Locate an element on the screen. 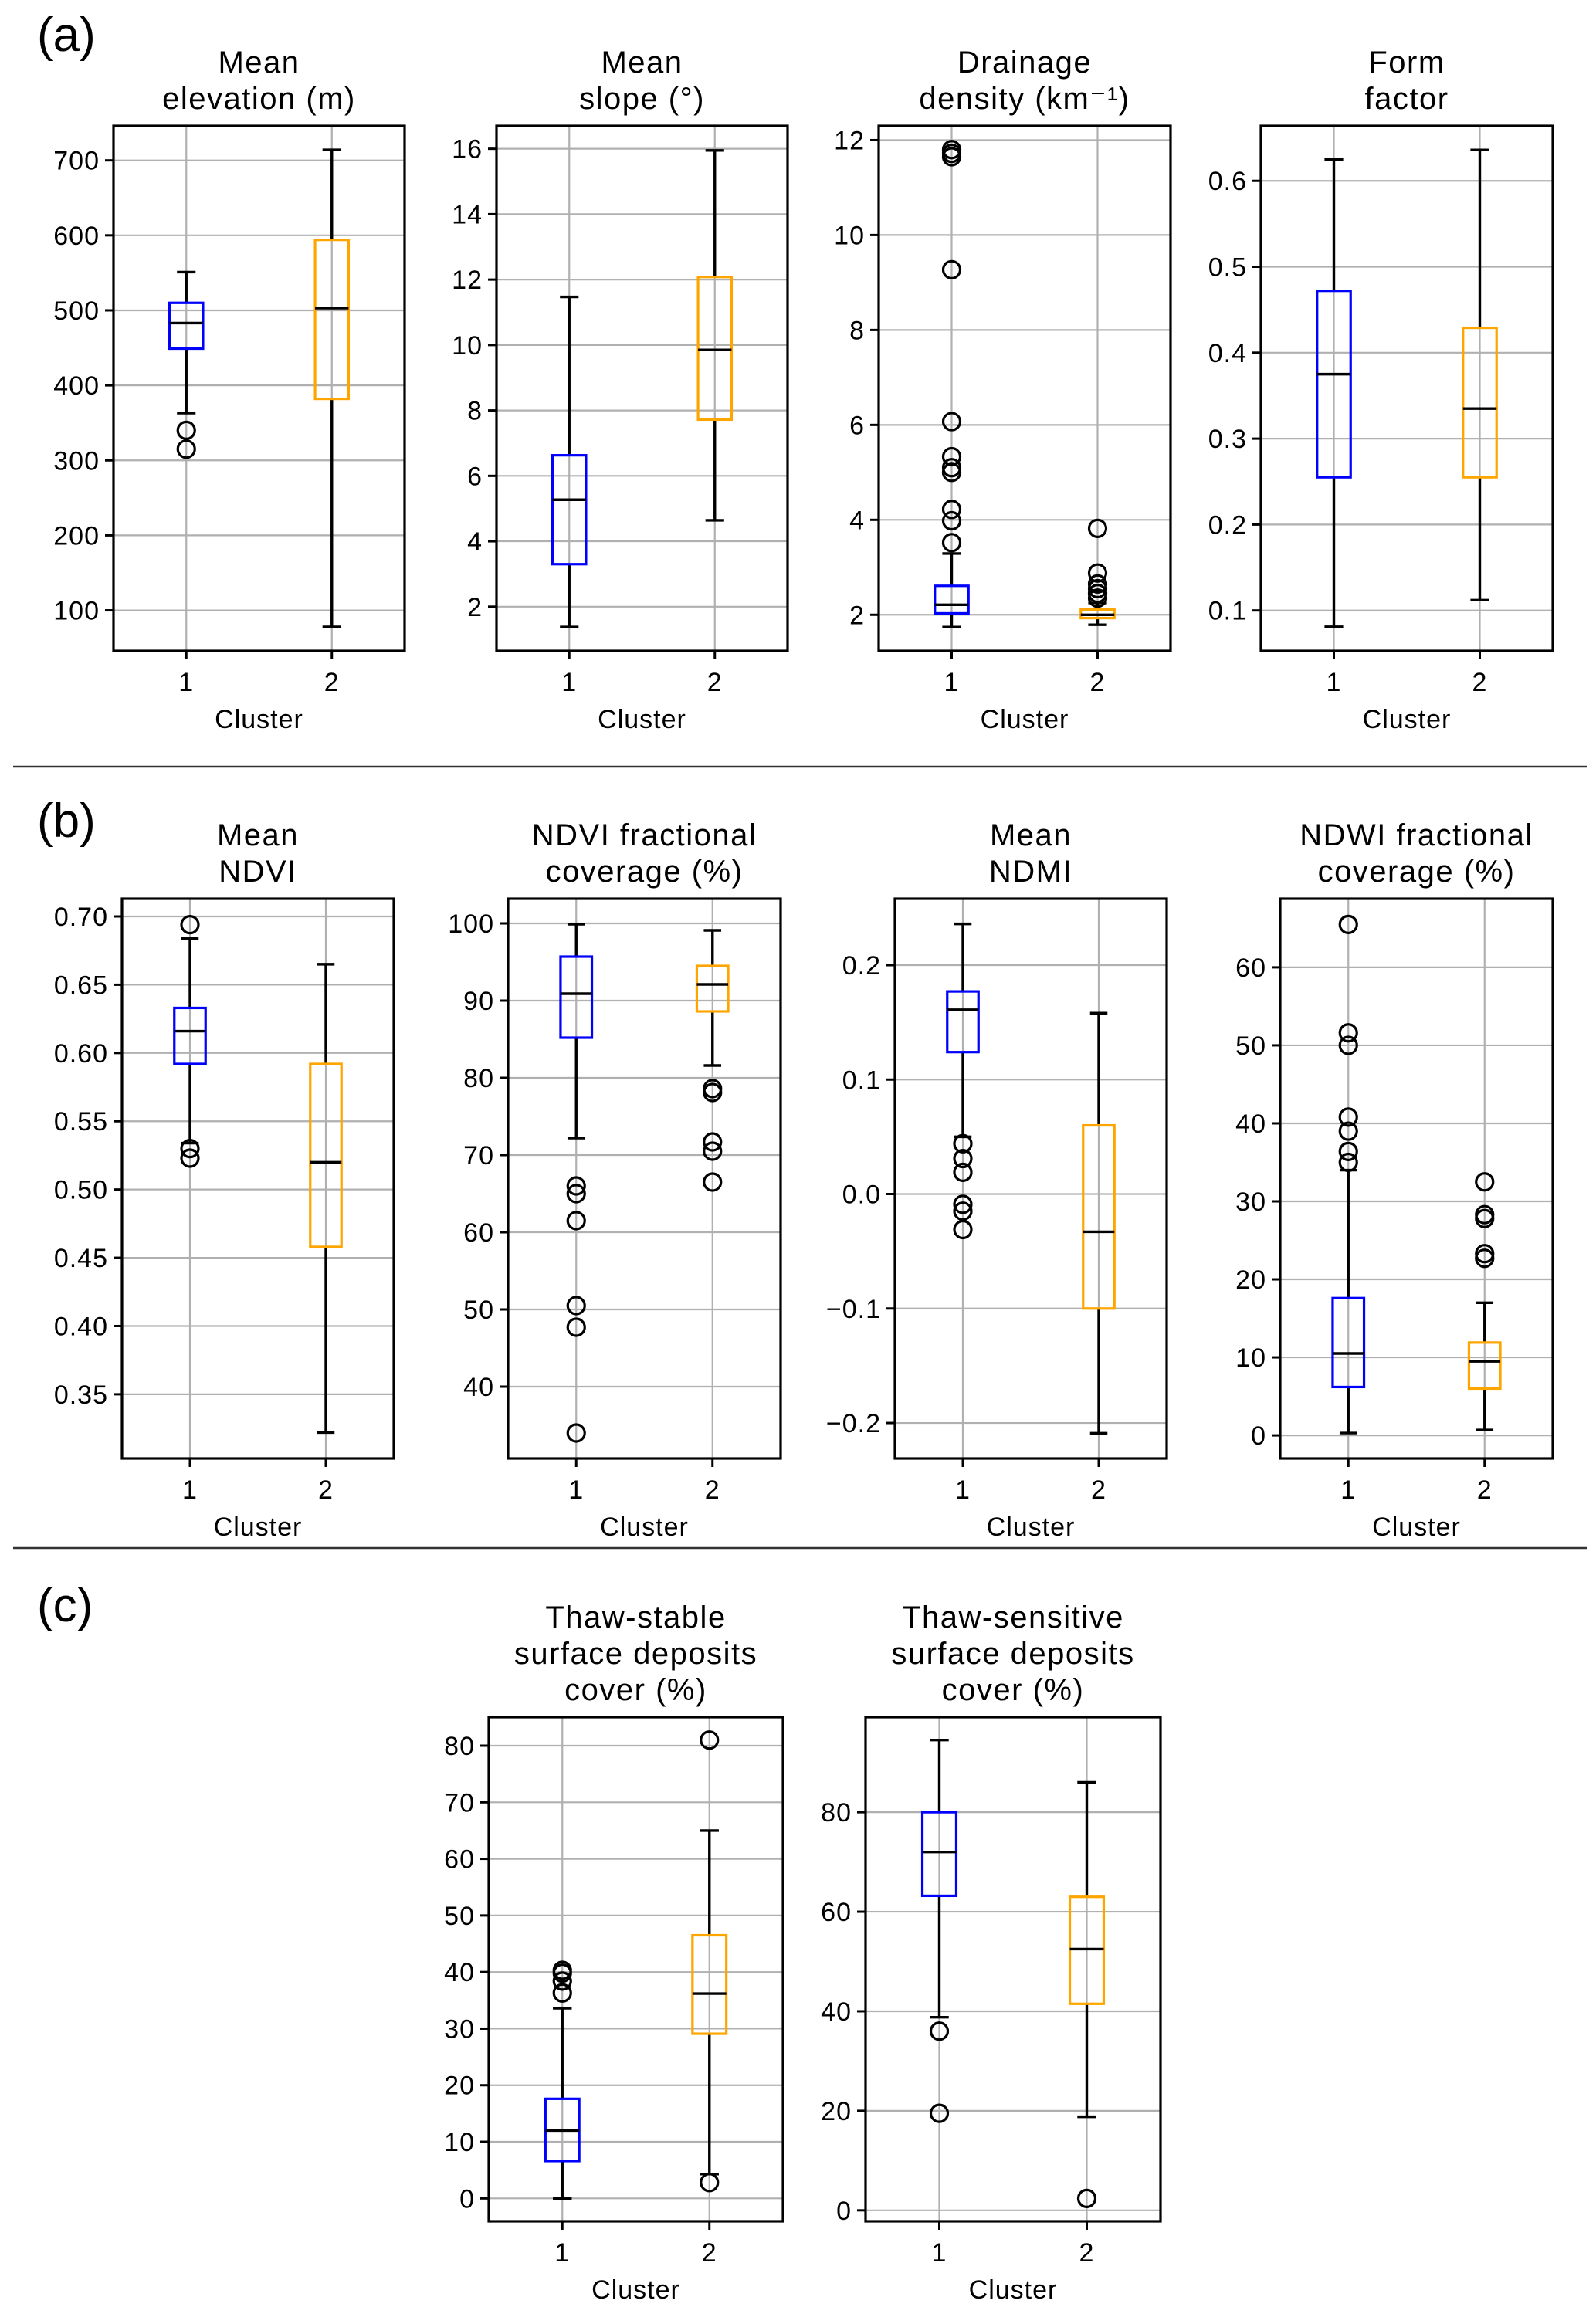 This screenshot has height=2307, width=1596. y-tick-label: 0.50 is located at coordinates (81, 1190).